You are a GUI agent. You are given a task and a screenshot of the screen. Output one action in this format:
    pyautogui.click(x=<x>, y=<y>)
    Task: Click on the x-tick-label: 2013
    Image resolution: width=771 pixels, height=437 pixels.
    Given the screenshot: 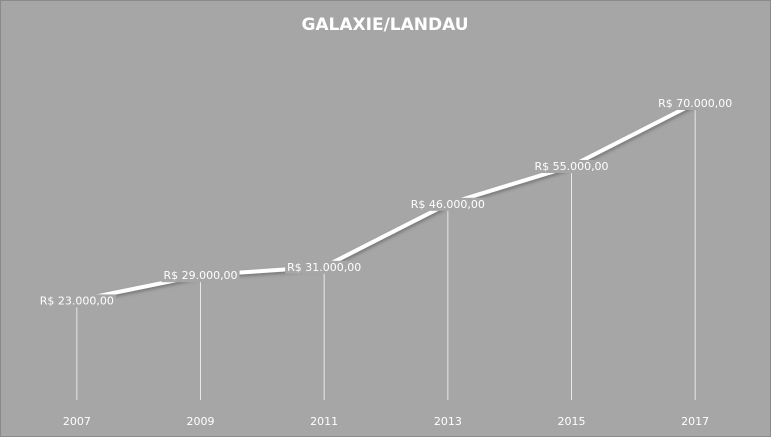 What is the action you would take?
    pyautogui.click(x=448, y=421)
    